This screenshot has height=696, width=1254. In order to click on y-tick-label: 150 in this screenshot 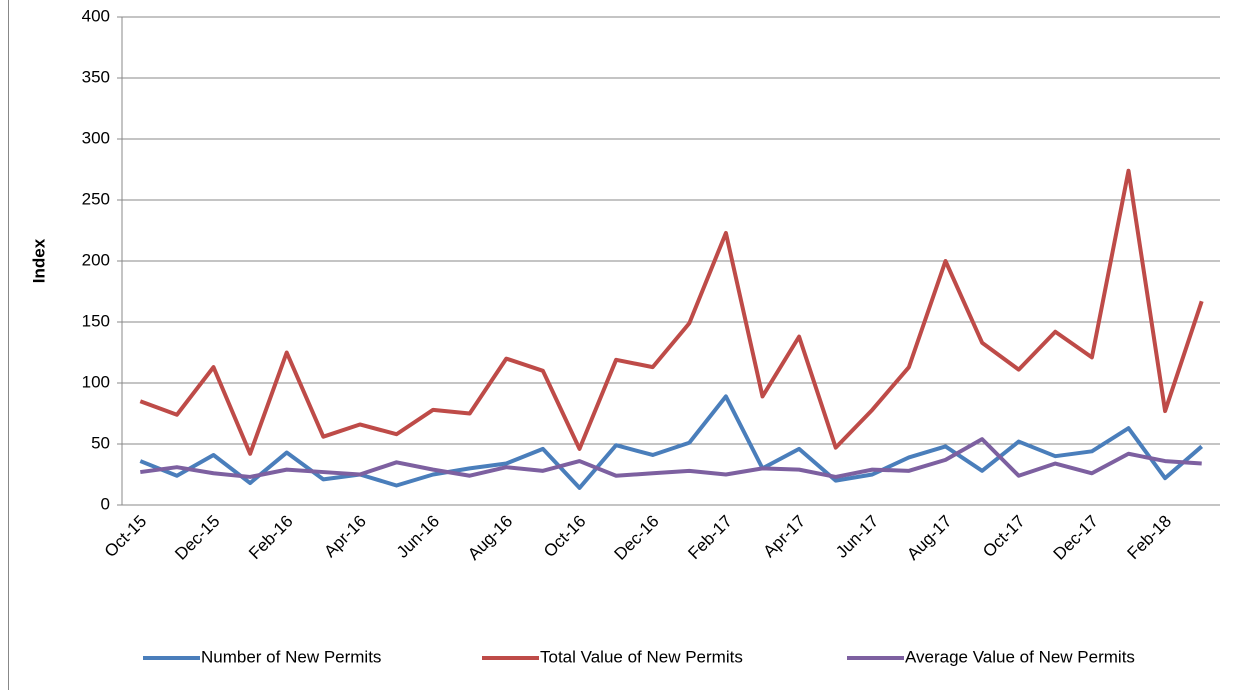, I will do `click(96, 320)`.